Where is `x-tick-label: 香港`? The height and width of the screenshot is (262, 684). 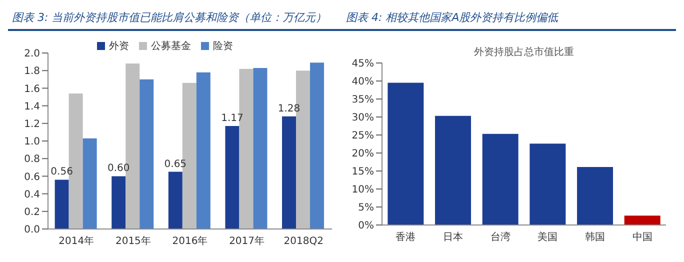
x-tick-label: 香港 is located at coordinates (406, 237).